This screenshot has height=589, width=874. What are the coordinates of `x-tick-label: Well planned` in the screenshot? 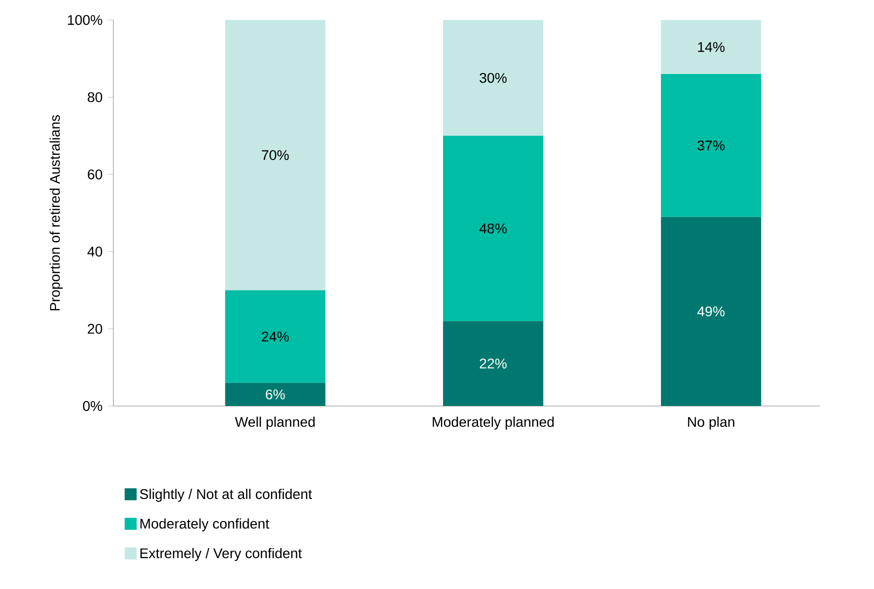 It's located at (274, 423).